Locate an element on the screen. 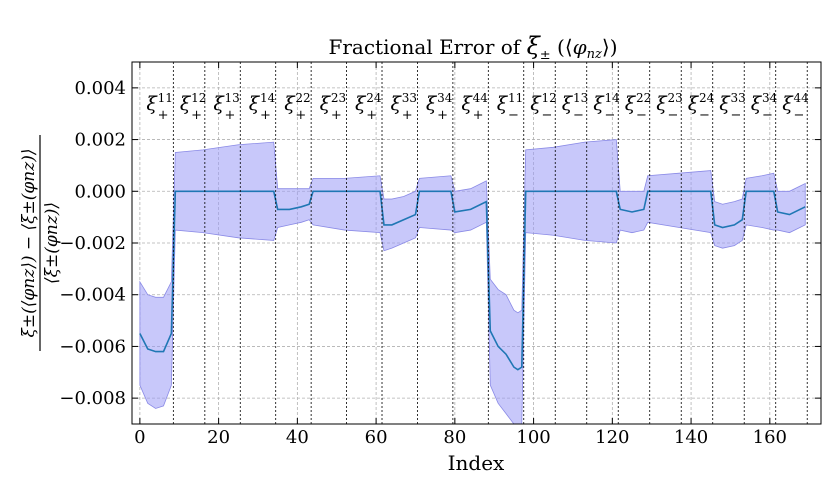  section-label: ξ 24 − is located at coordinates (701, 107).